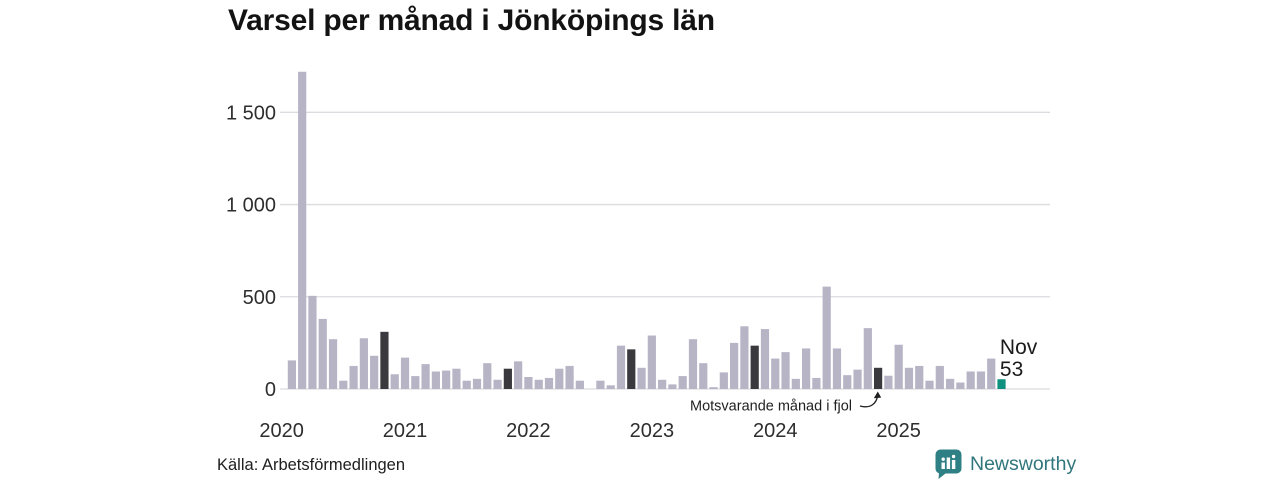  Describe the element at coordinates (251, 113) in the screenshot. I see `y-axis-tick-label: 1 500` at that location.